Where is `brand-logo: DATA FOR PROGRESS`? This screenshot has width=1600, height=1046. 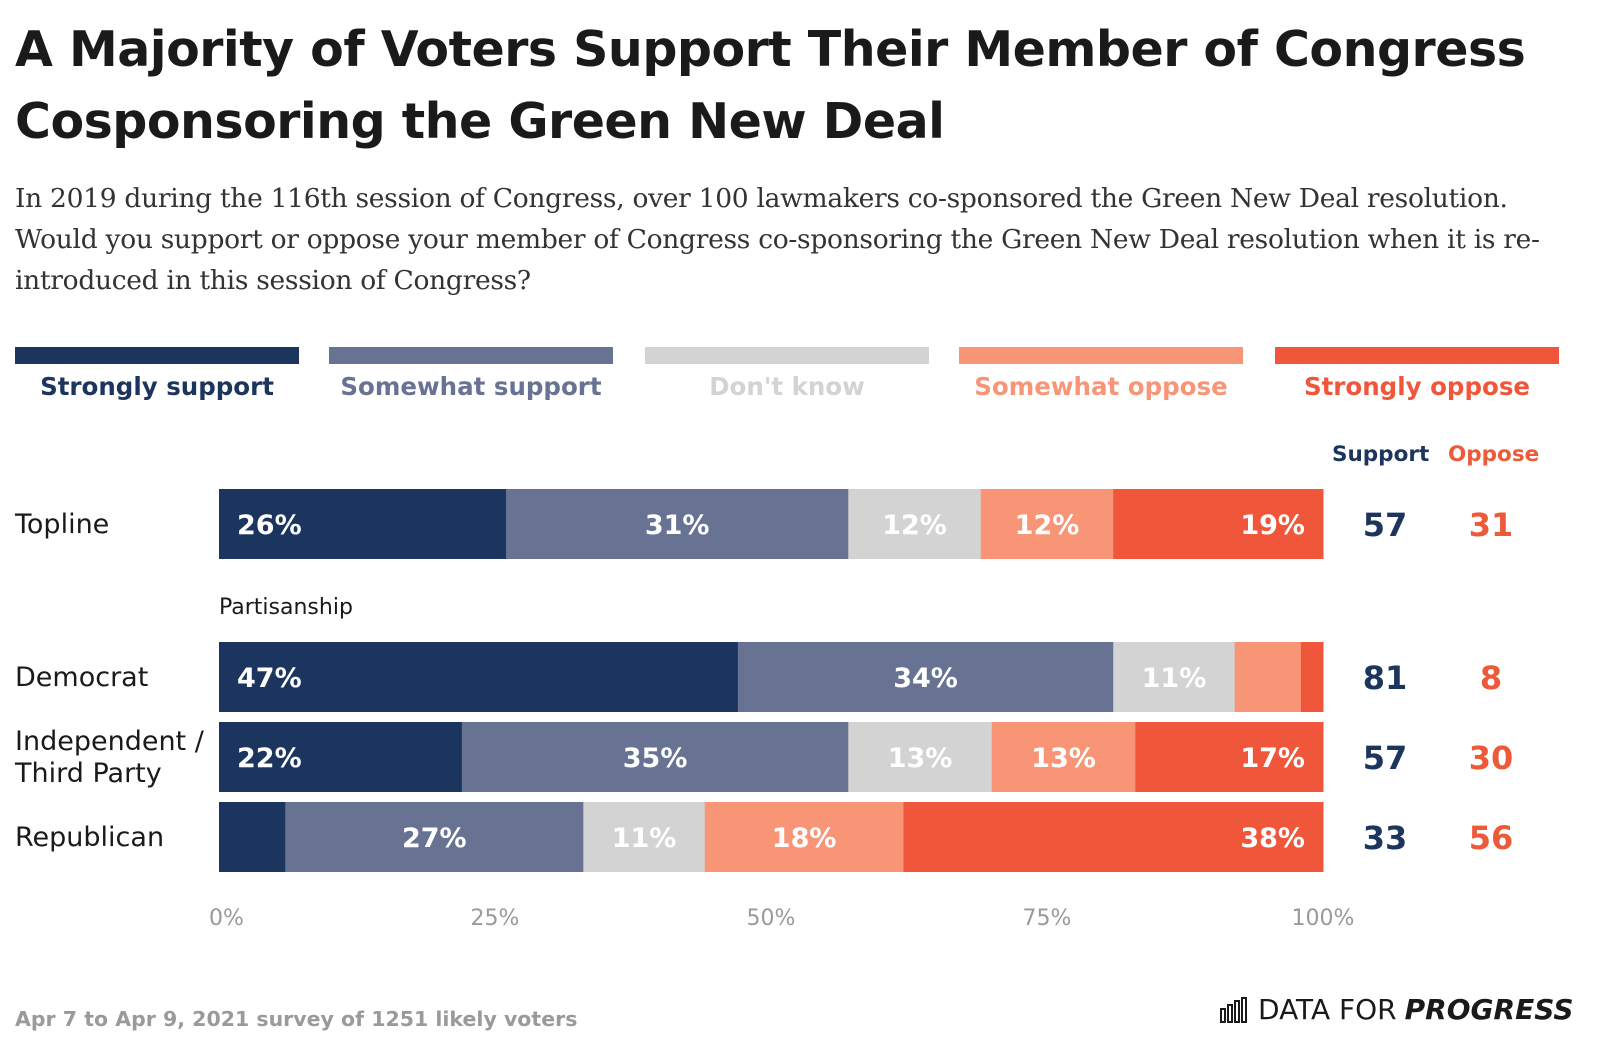
brand-logo: DATA FOR PROGRESS is located at coordinates (1397, 1009).